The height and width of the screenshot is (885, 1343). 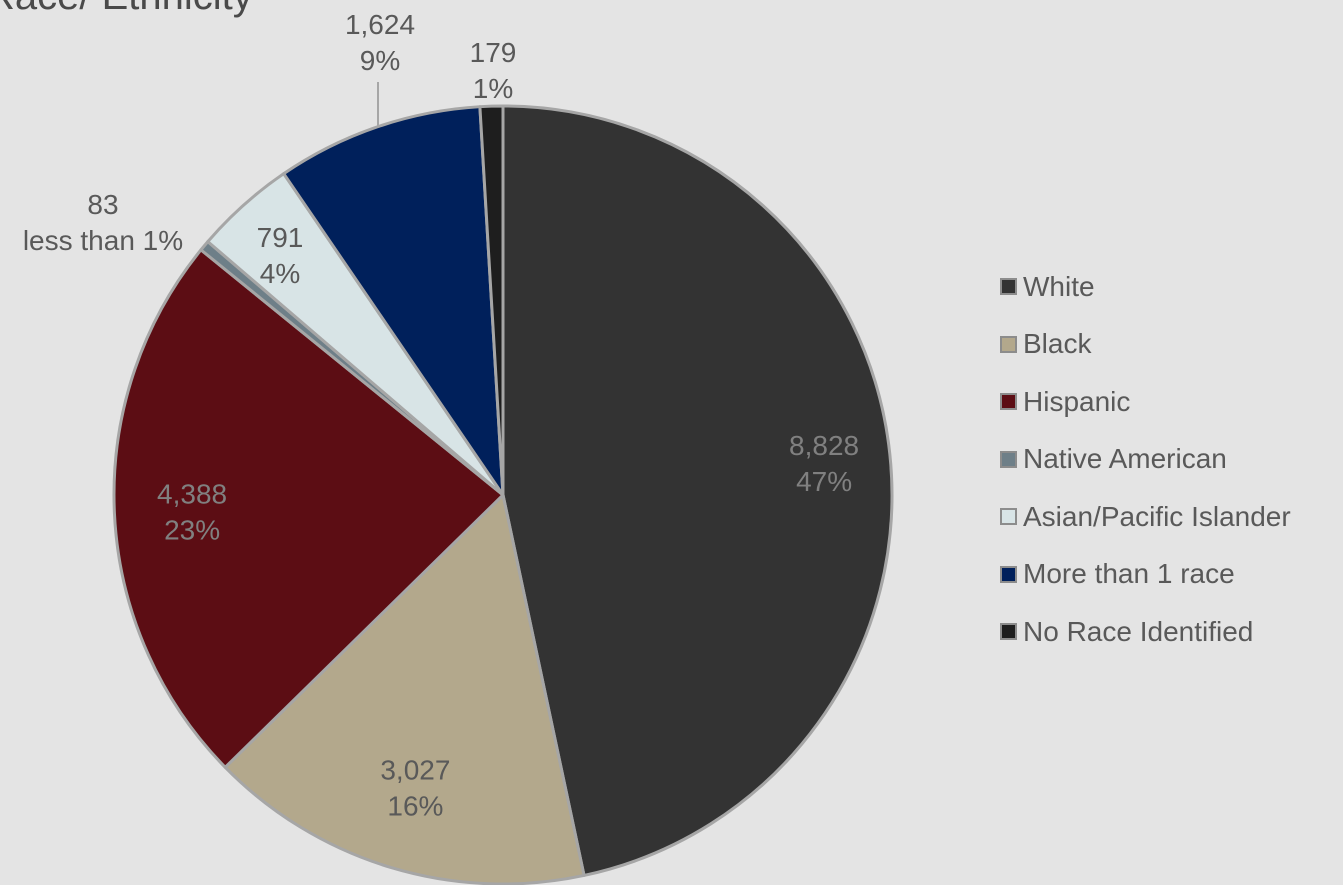 I want to click on legend-item-hispanic: Hispanic, so click(x=1145, y=402).